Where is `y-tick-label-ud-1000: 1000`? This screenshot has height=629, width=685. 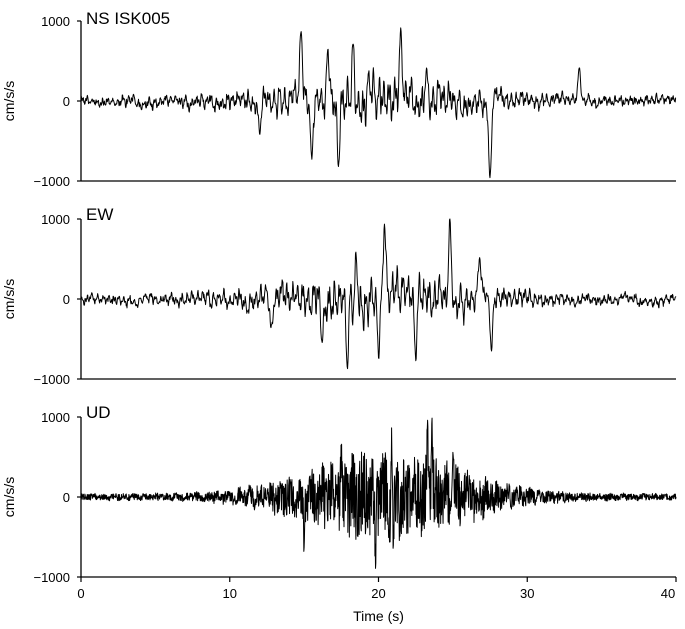 y-tick-label-ud-1000: 1000 is located at coordinates (55, 417).